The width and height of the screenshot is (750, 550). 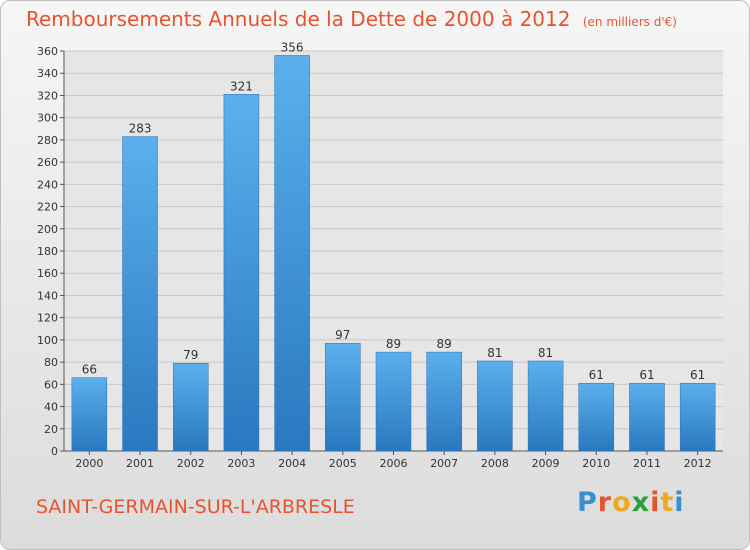 What do you see at coordinates (89, 463) in the screenshot?
I see `x-tick-label-2000: 2000` at bounding box center [89, 463].